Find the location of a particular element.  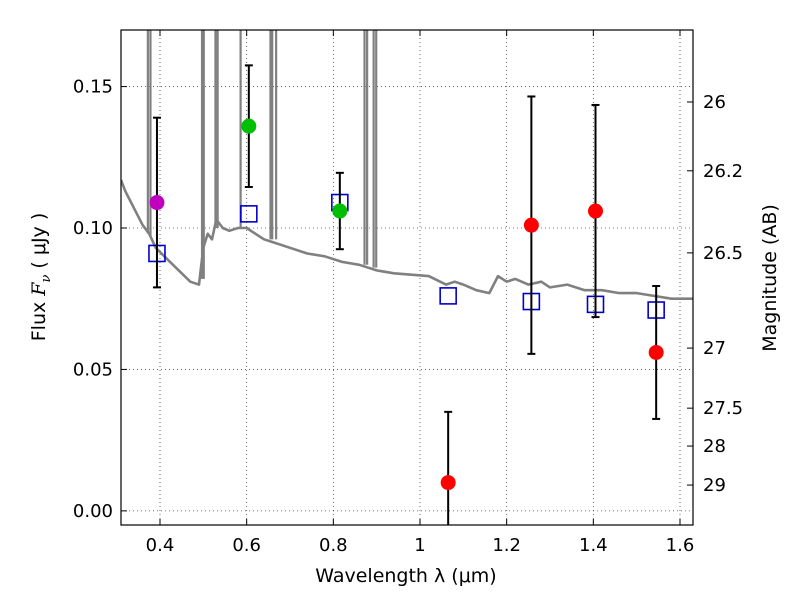

y-tick-label: 0.00 is located at coordinates (93, 511).